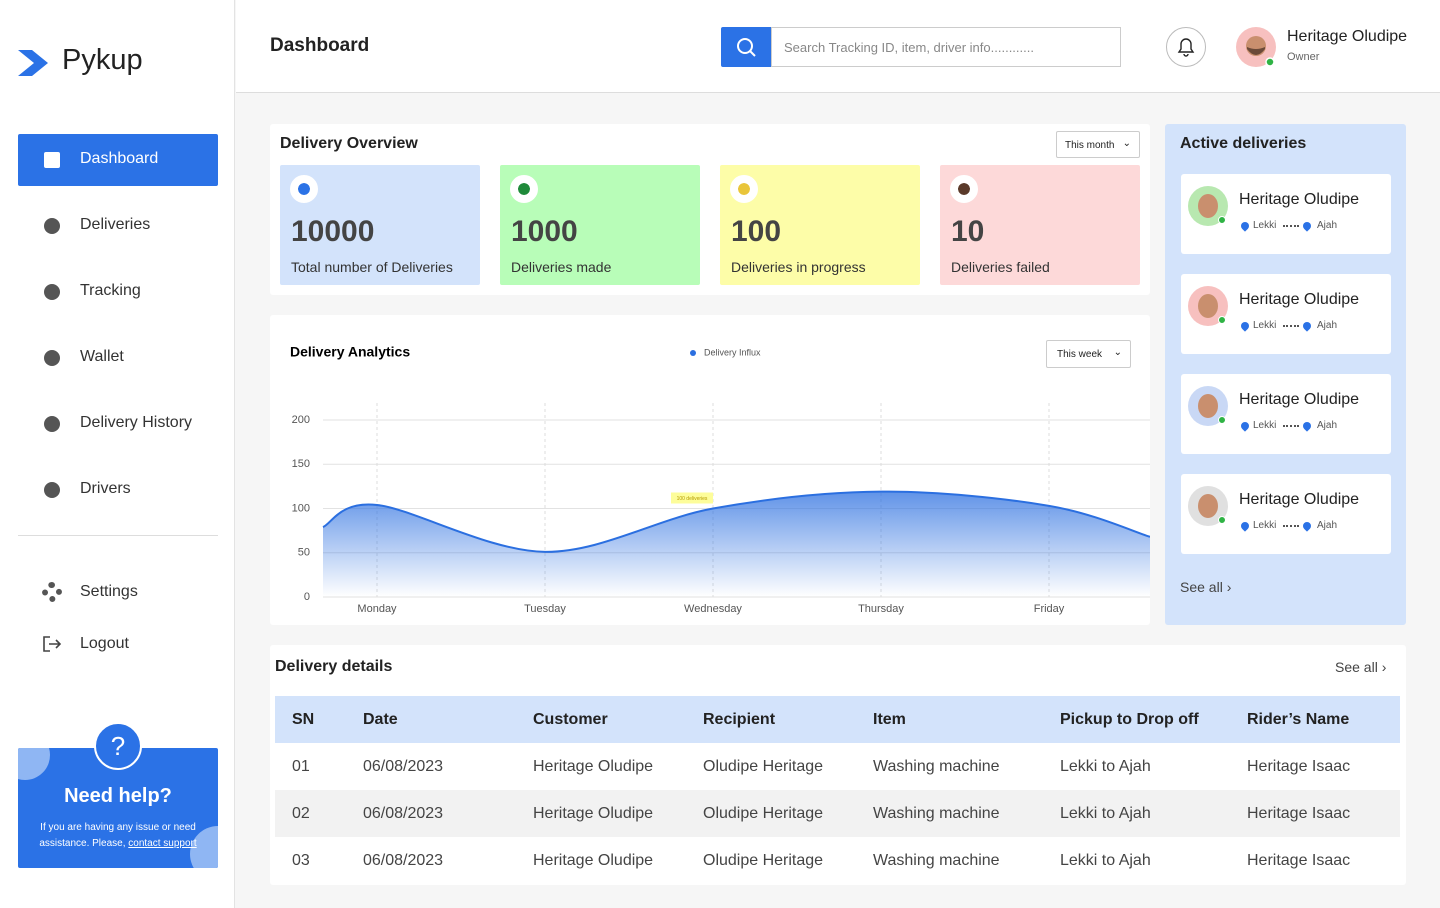  Describe the element at coordinates (102, 356) in the screenshot. I see `nav-item: Wallet` at that location.